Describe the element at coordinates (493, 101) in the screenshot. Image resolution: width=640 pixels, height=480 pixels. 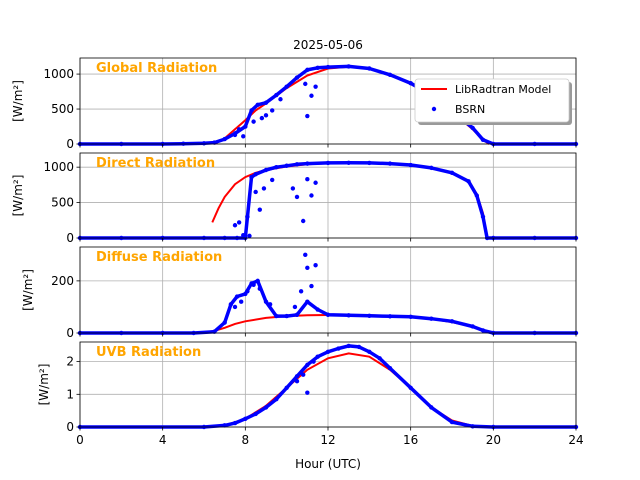
I see `legend: LibRadtran Model BSRN` at that location.